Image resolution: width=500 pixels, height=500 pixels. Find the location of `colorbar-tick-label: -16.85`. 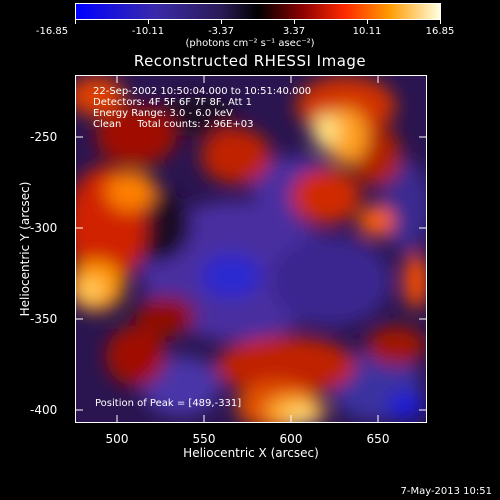

colorbar-tick-label: -16.85 is located at coordinates (52, 31).